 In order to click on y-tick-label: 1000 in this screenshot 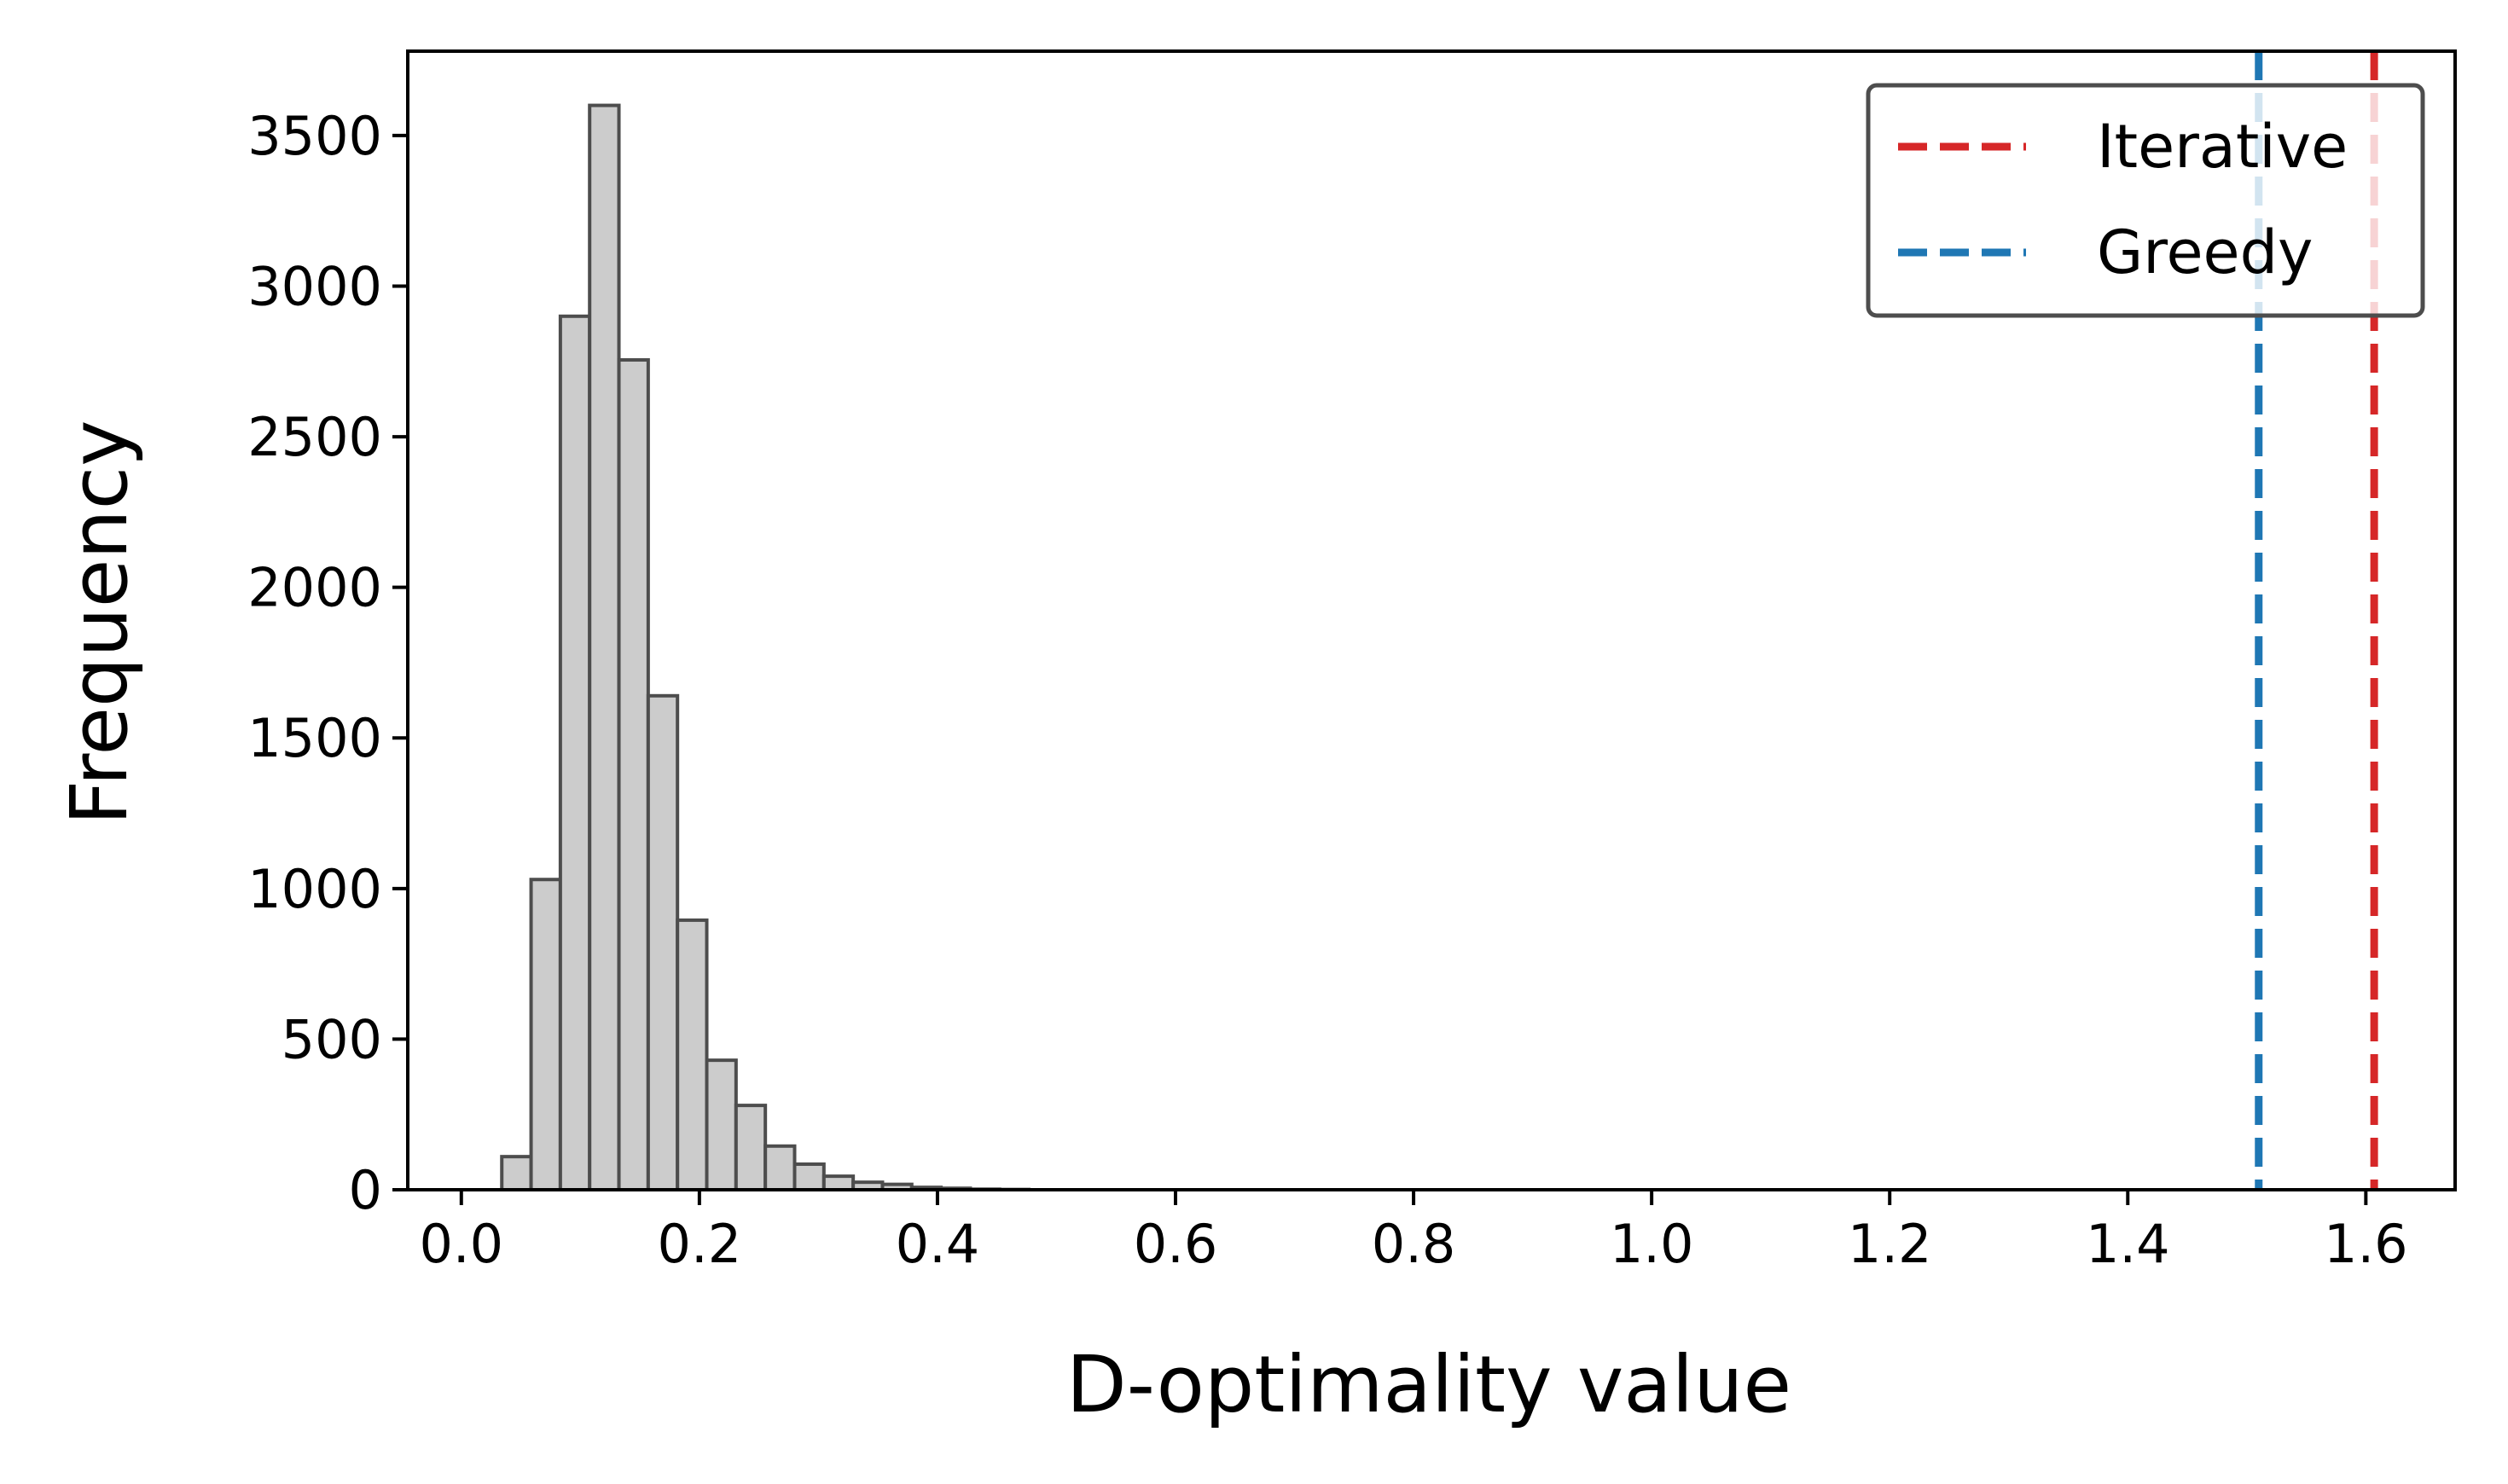, I will do `click(314, 889)`.